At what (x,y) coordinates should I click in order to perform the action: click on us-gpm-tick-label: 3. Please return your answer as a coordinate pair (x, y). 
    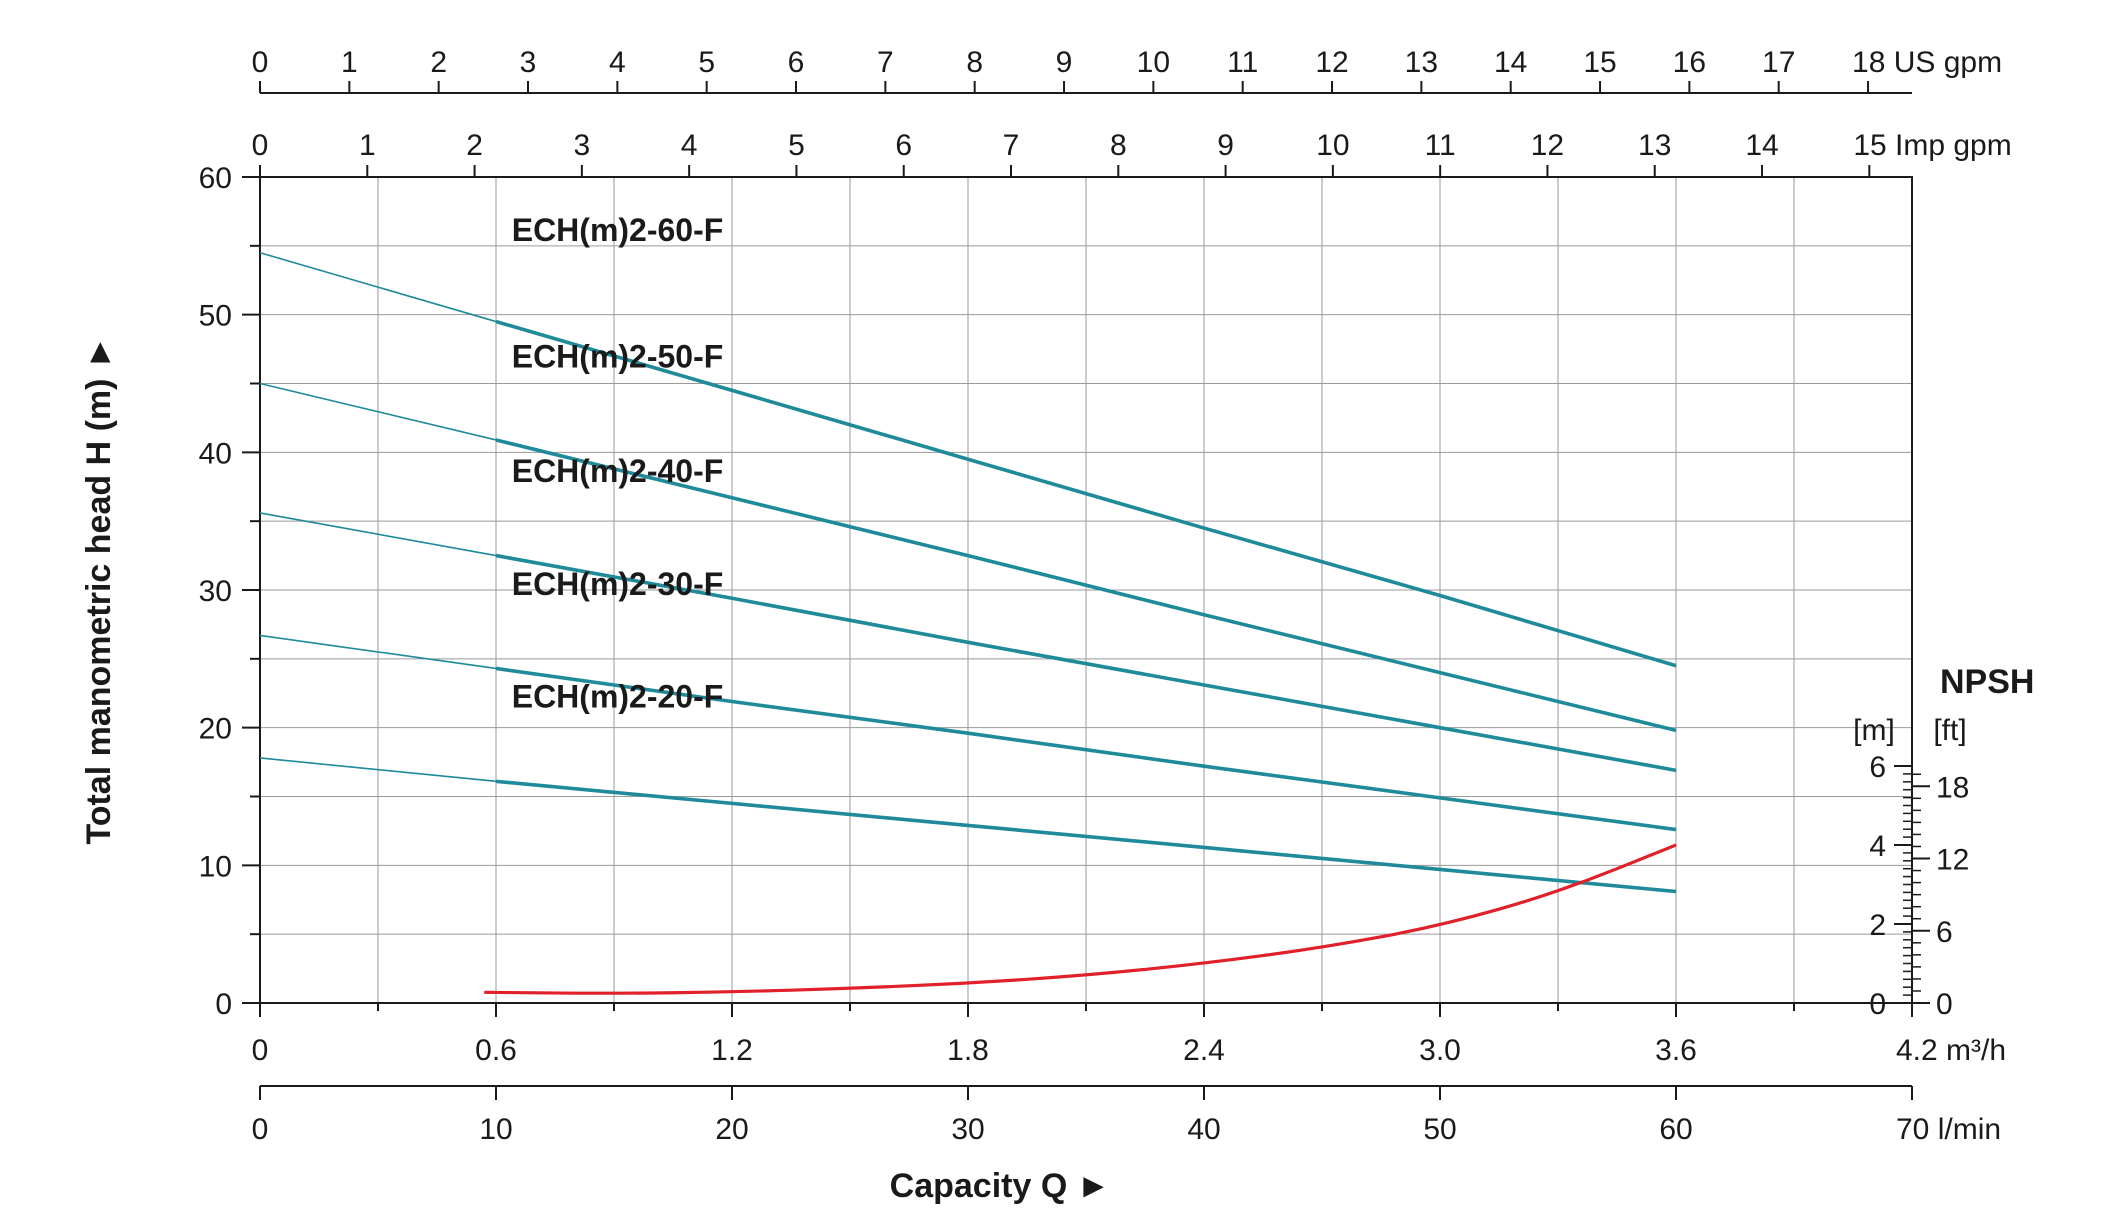
    Looking at the image, I should click on (528, 62).